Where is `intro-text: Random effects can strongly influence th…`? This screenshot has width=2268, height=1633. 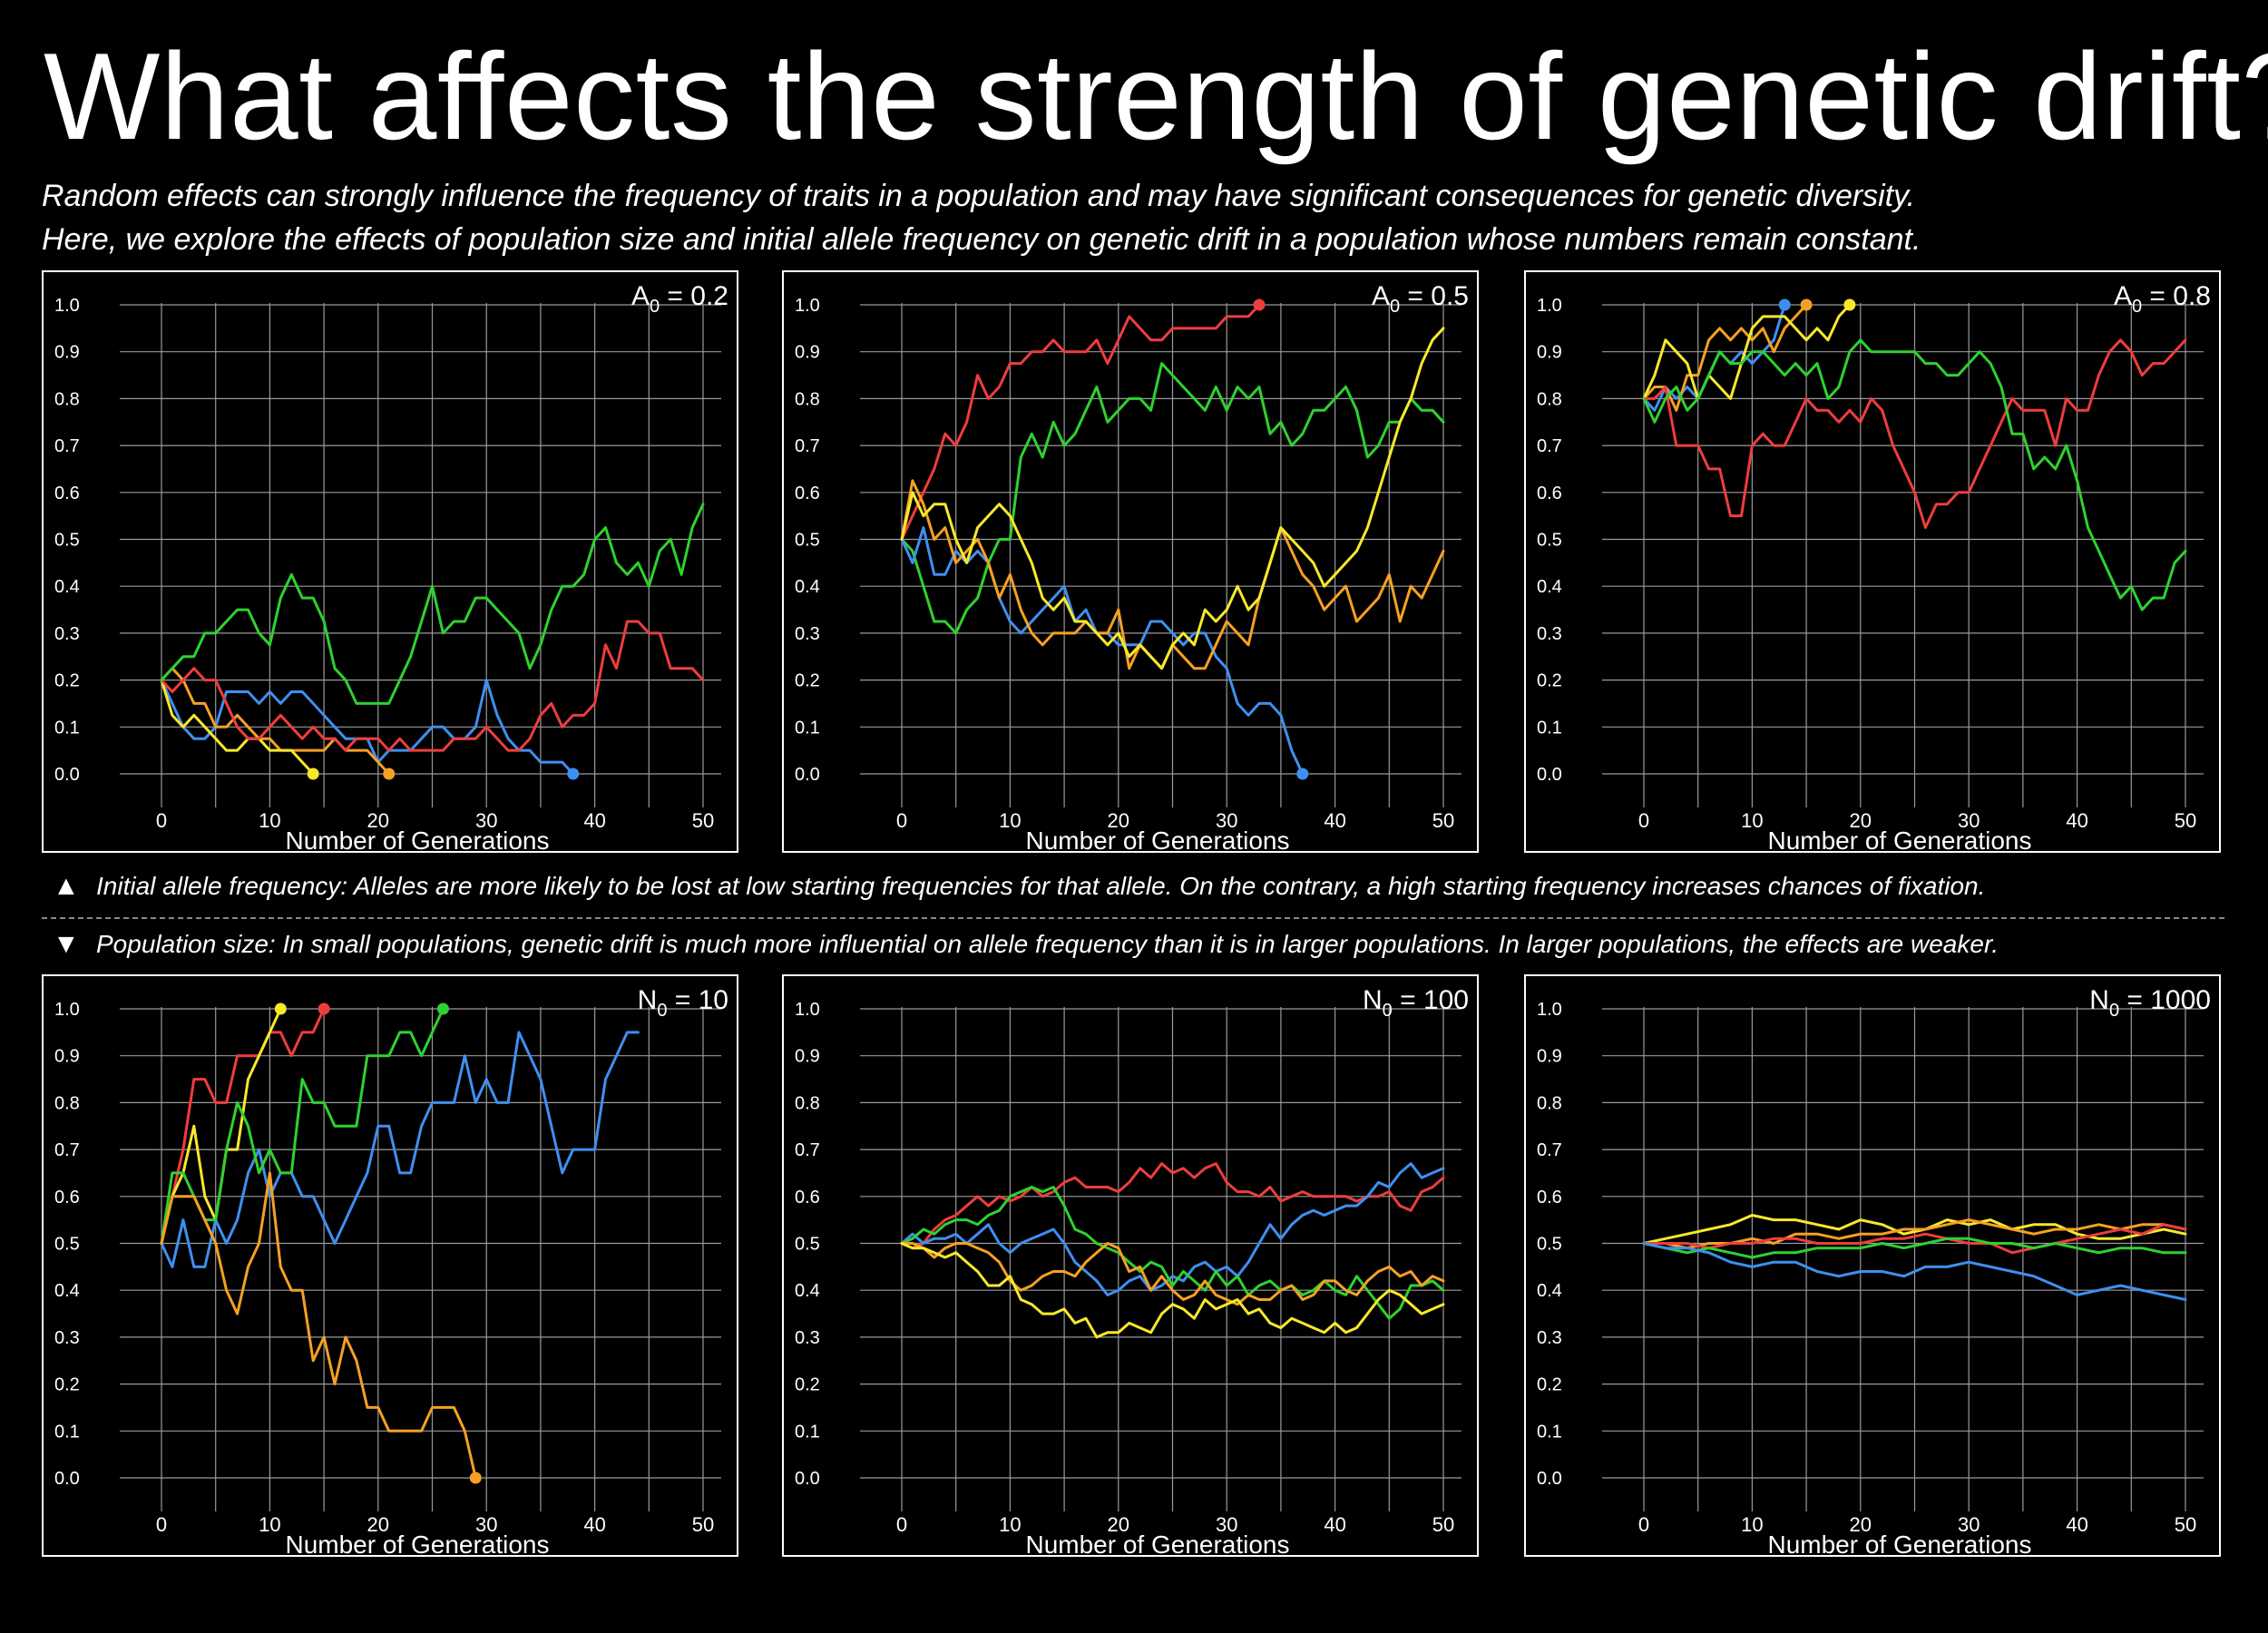
intro-text: Random effects can strongly influence th… is located at coordinates (981, 217).